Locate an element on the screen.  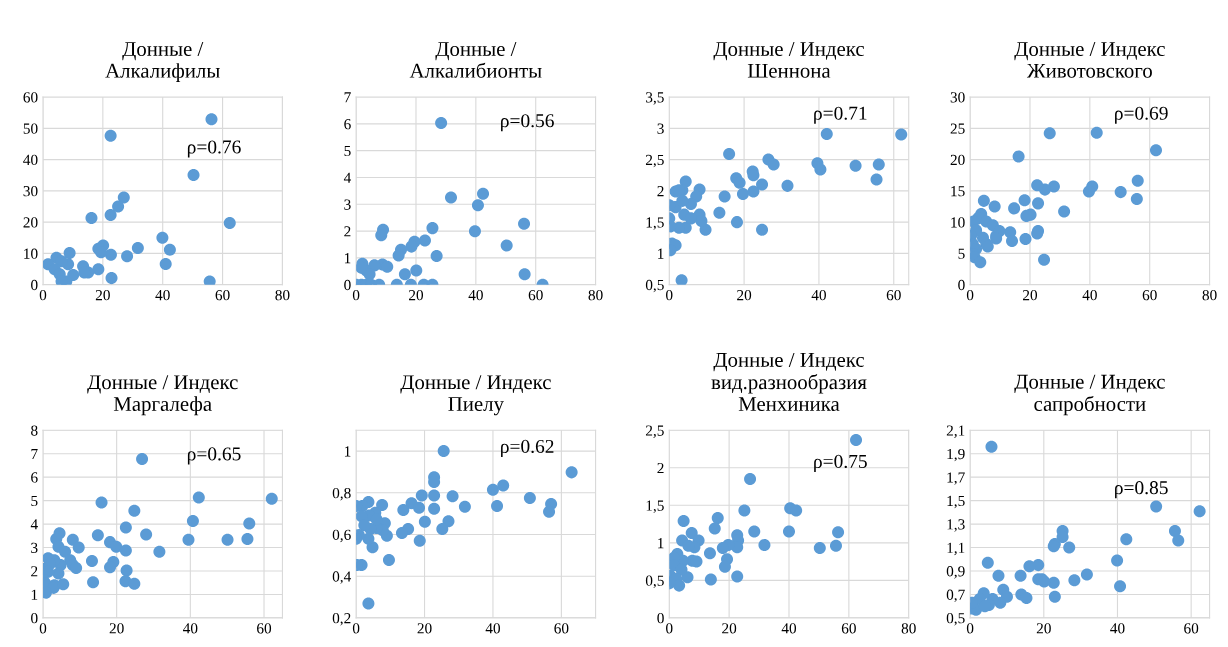
y-tick-label: 50 is located at coordinates (30, 128).